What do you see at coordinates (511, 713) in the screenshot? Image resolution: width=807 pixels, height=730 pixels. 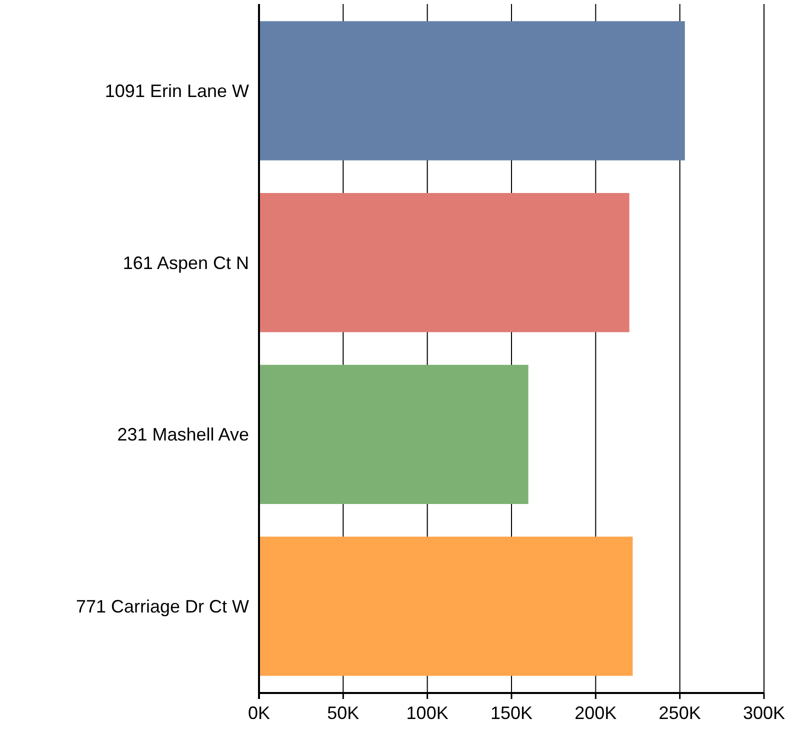 I see `x-tick-label: 150K` at bounding box center [511, 713].